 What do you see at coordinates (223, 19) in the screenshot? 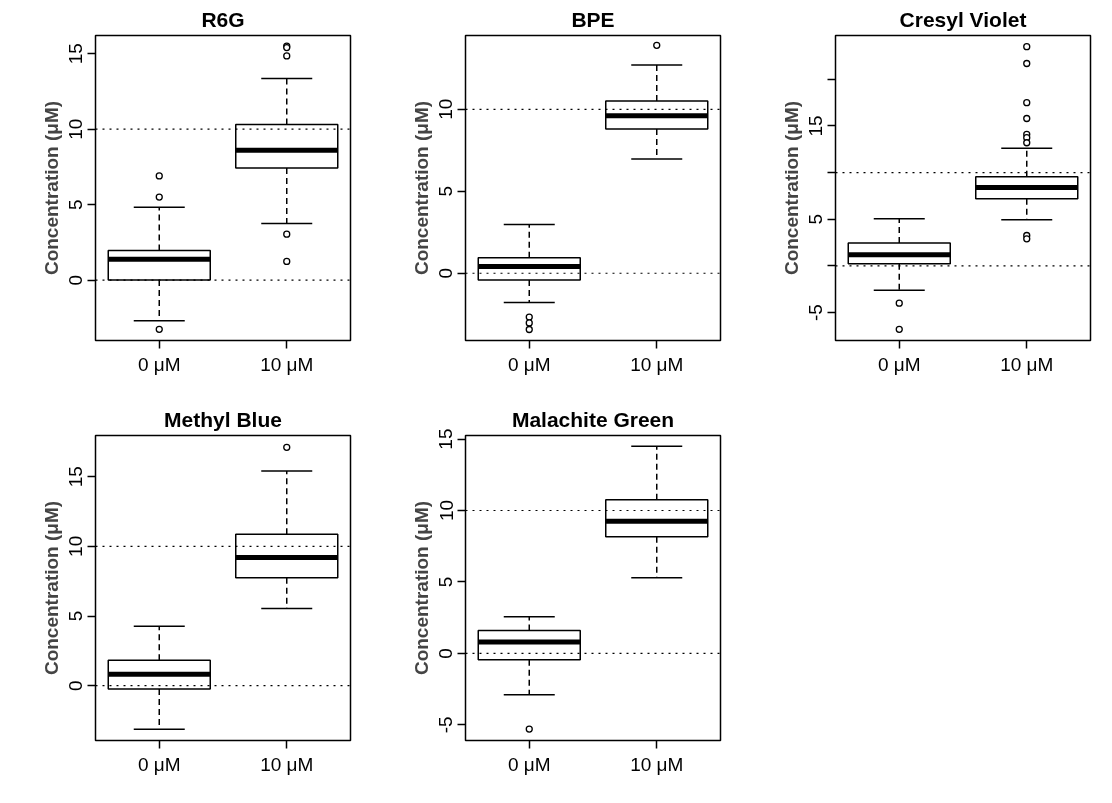
I see `chart-title: R6G` at bounding box center [223, 19].